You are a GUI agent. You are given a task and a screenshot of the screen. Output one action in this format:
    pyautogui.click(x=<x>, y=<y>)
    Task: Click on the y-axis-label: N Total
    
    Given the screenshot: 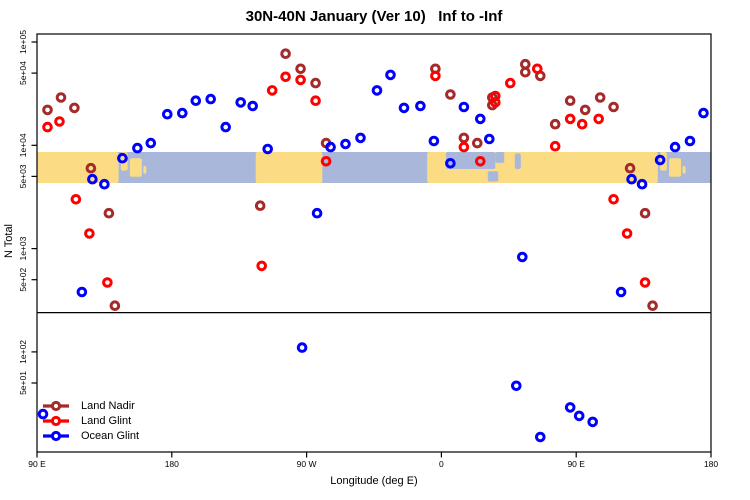 What is the action you would take?
    pyautogui.click(x=9, y=241)
    